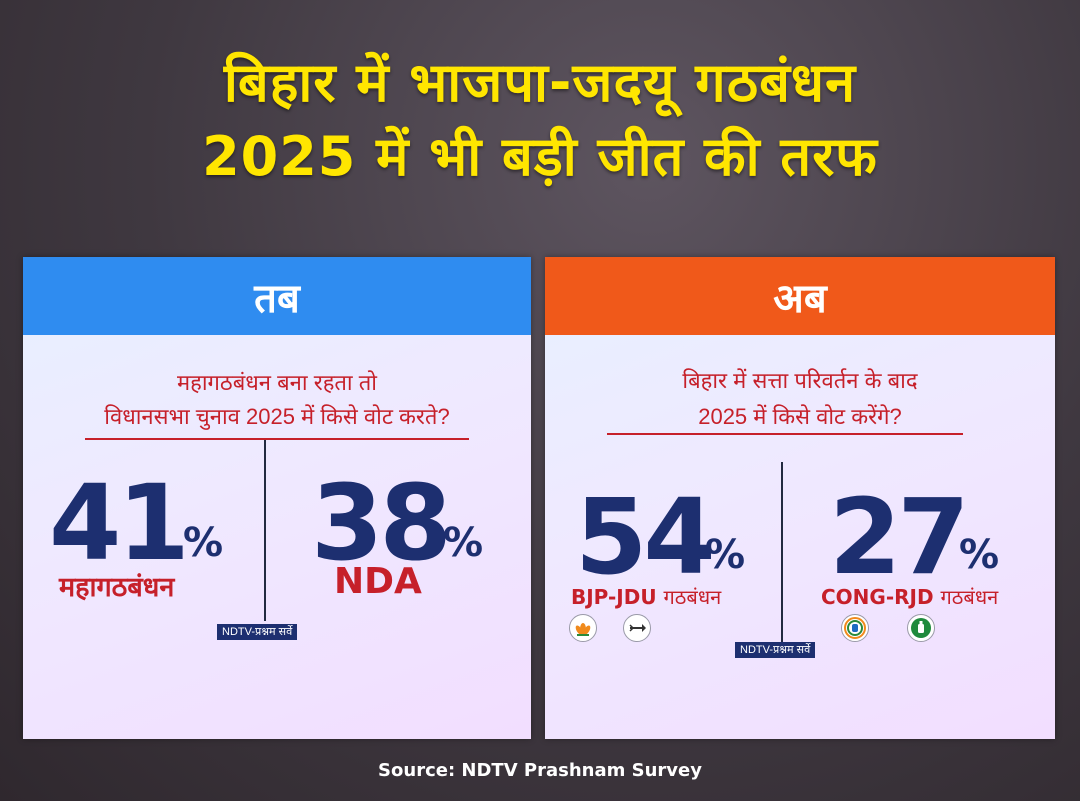 Image resolution: width=1080 pixels, height=801 pixels. What do you see at coordinates (899, 537) in the screenshot?
I see `now-value-cong-rjd: 27` at bounding box center [899, 537].